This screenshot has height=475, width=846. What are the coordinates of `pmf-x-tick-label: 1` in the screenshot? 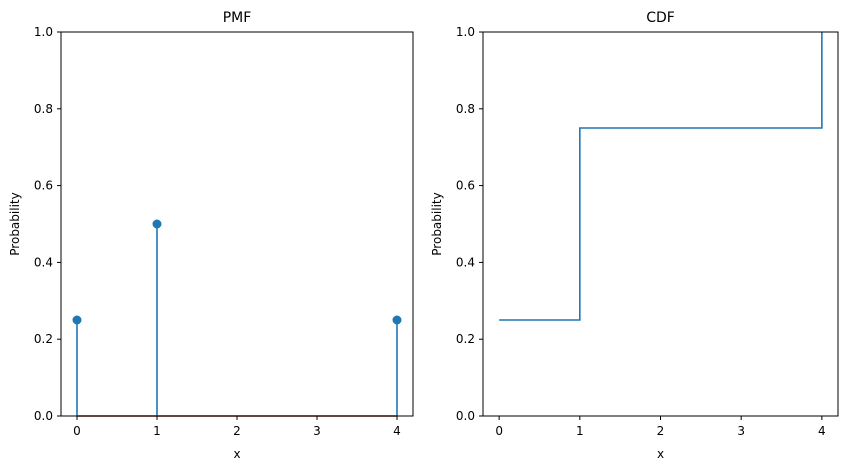 It's located at (157, 431).